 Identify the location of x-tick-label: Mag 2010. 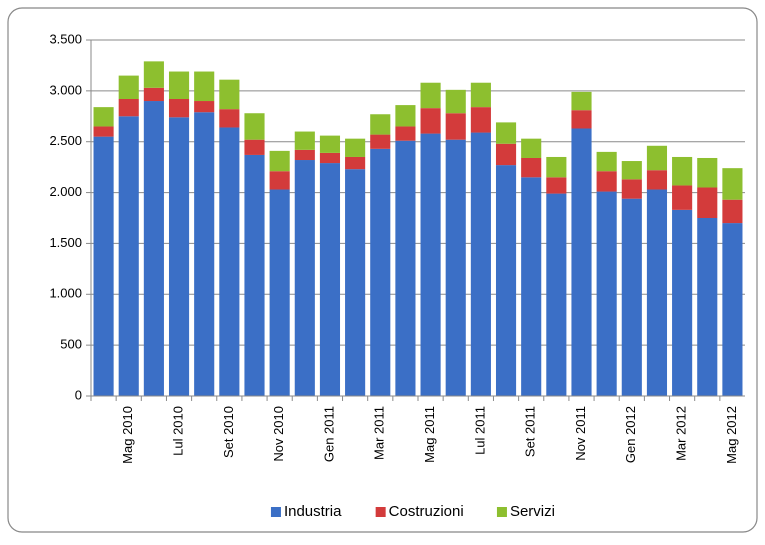
(127, 435).